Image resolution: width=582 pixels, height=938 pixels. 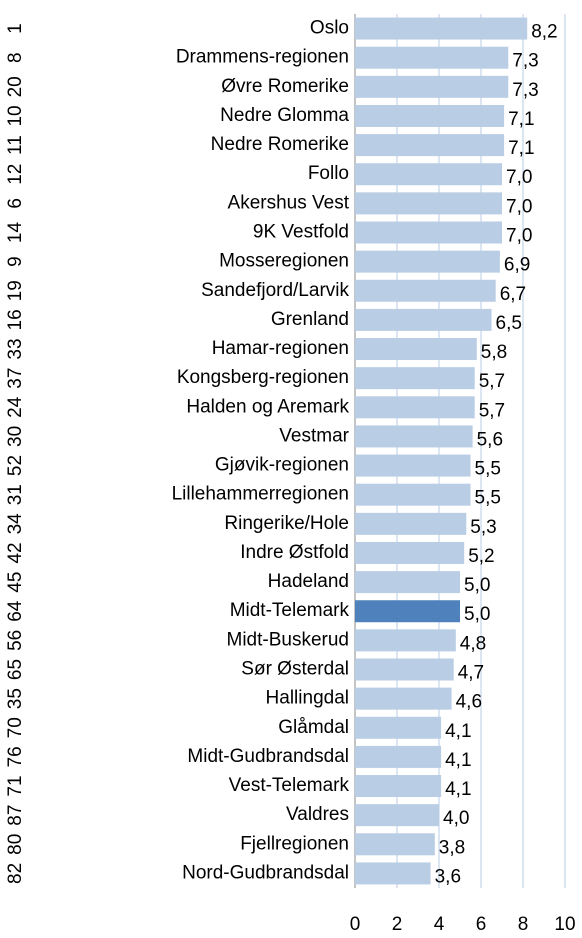 I want to click on value-label: 4,6, so click(x=469, y=702).